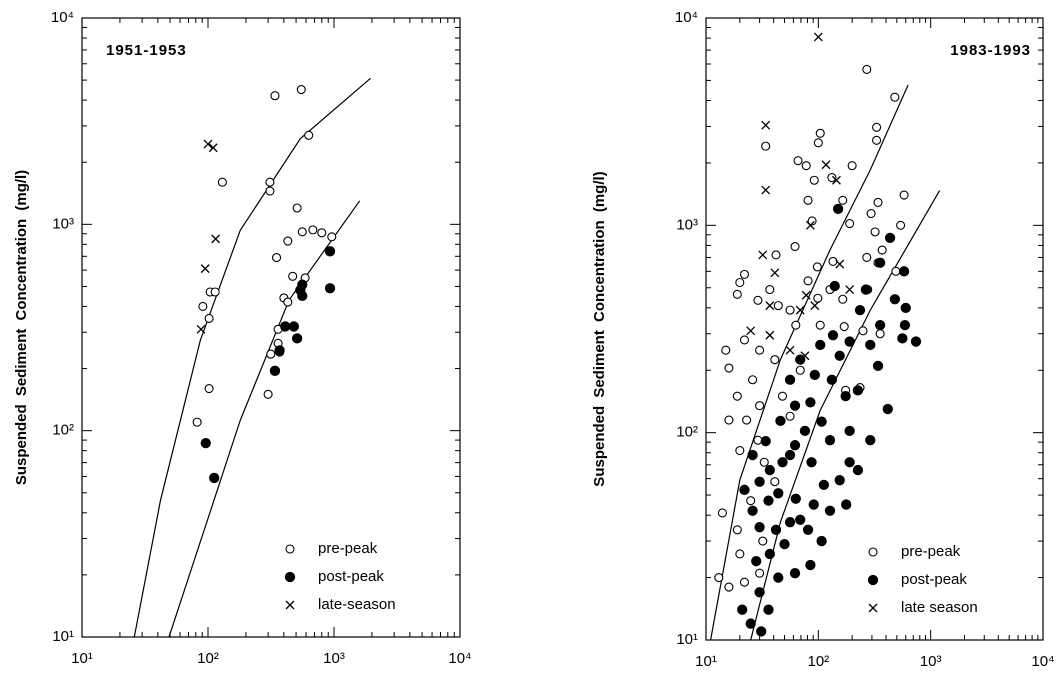  What do you see at coordinates (931, 661) in the screenshot?
I see `x-tick-label: 10³` at bounding box center [931, 661].